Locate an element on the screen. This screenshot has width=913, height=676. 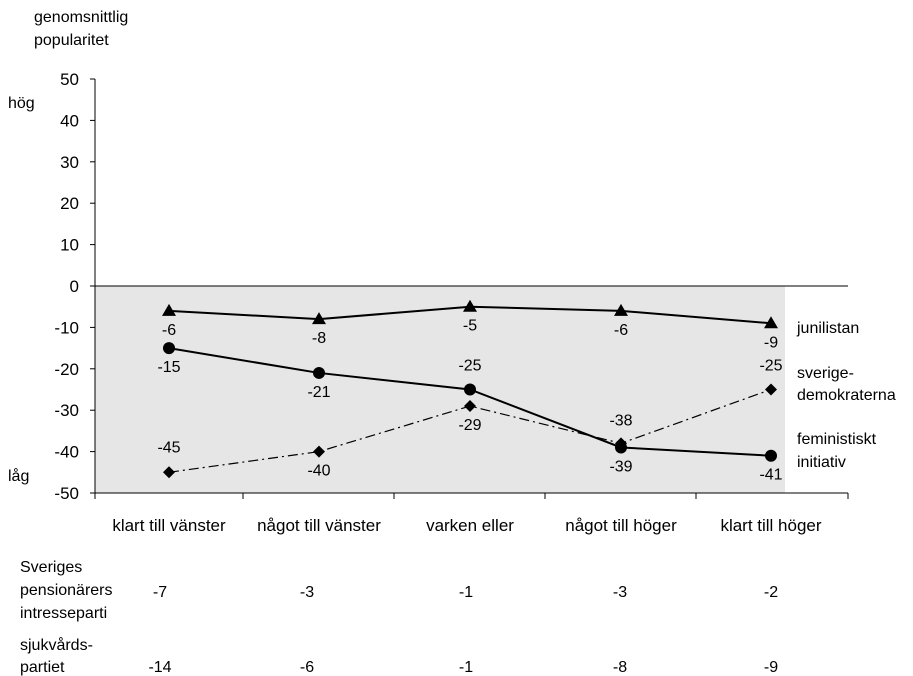
table-cell-value: -6 is located at coordinates (307, 667).